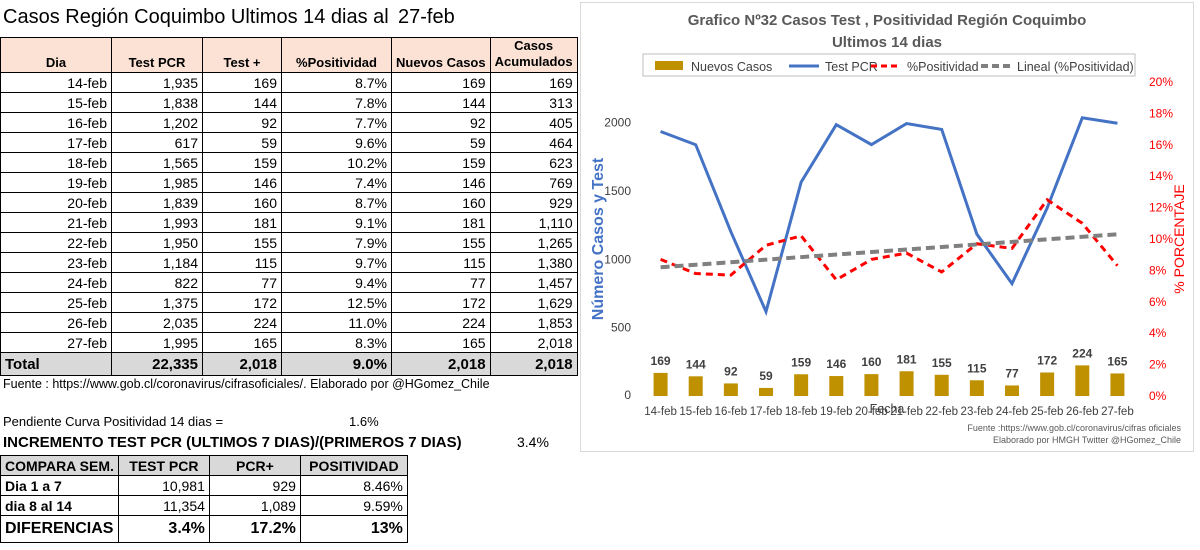 This screenshot has height=550, width=1200. Describe the element at coordinates (336, 364) in the screenshot. I see `total-cell: 9.0%` at that location.